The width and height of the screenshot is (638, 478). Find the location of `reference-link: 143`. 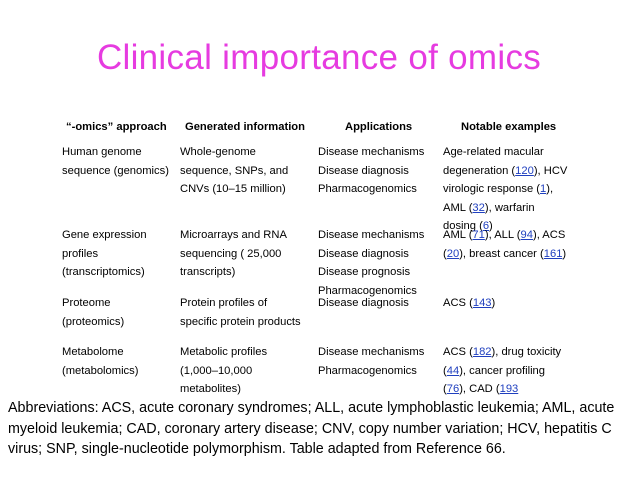

reference-link: 143 is located at coordinates (482, 303).